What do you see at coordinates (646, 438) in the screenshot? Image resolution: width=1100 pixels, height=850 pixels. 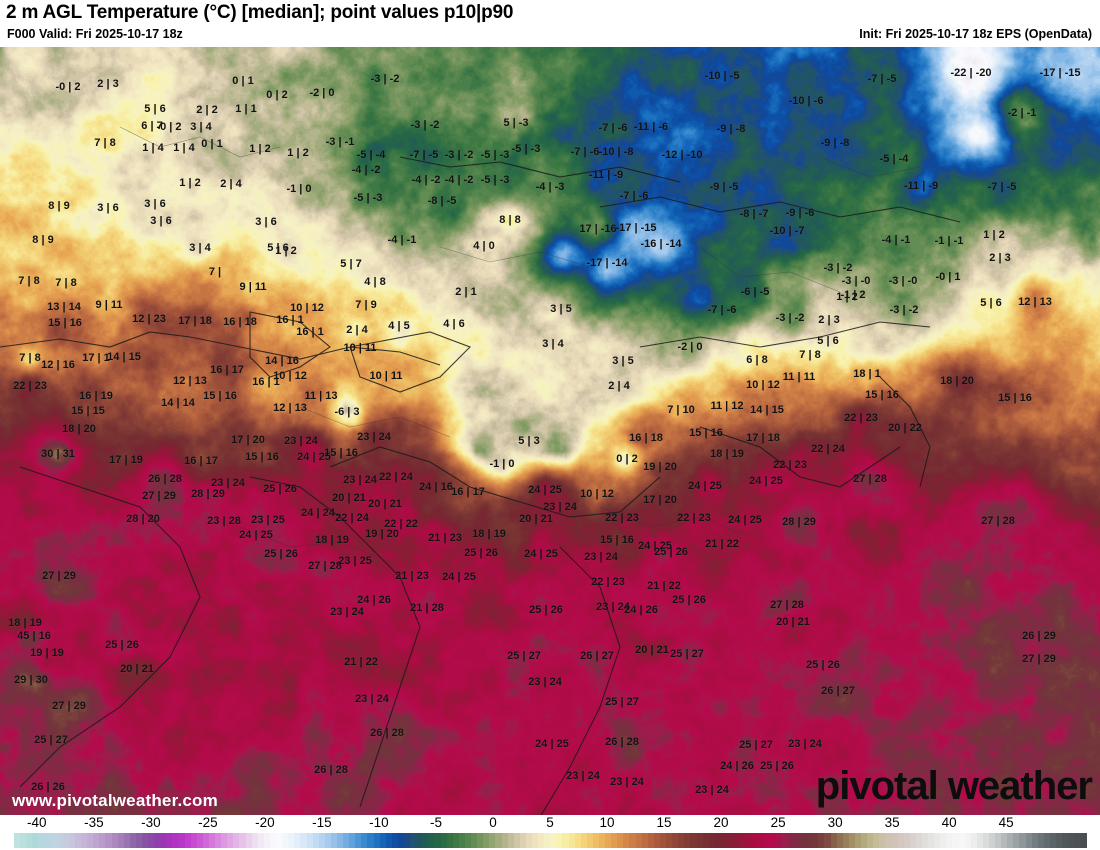 I see `point-value-label: 16 | 18` at bounding box center [646, 438].